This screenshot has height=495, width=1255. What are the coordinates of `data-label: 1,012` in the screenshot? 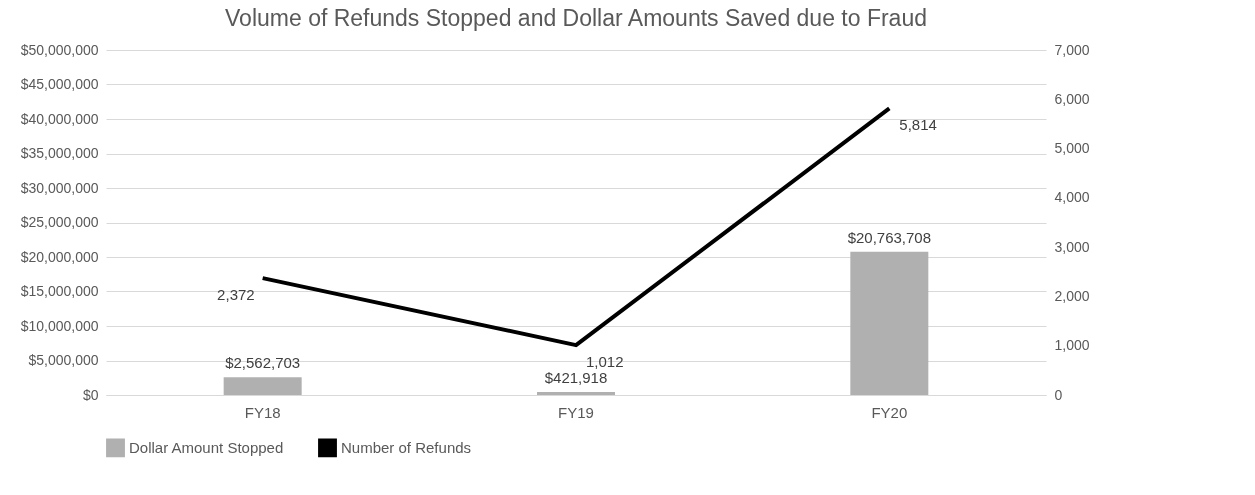 It's located at (605, 362).